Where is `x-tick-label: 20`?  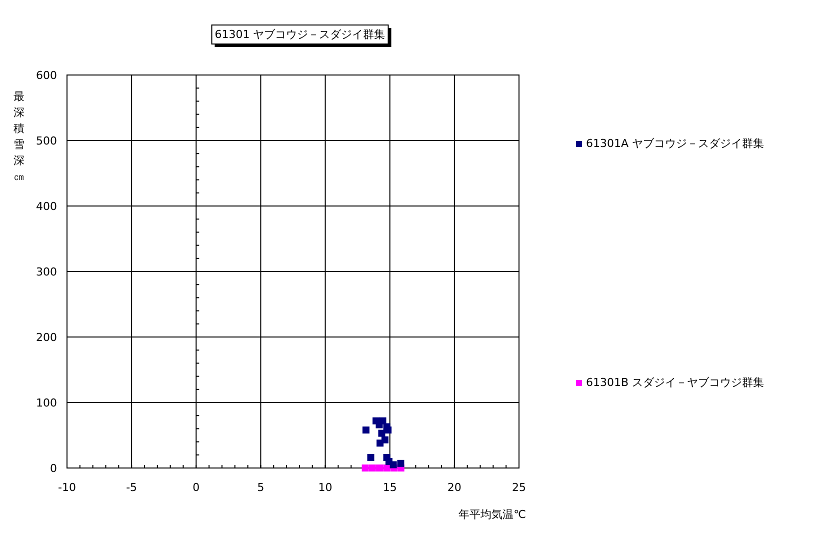
x-tick-label: 20 is located at coordinates (454, 487).